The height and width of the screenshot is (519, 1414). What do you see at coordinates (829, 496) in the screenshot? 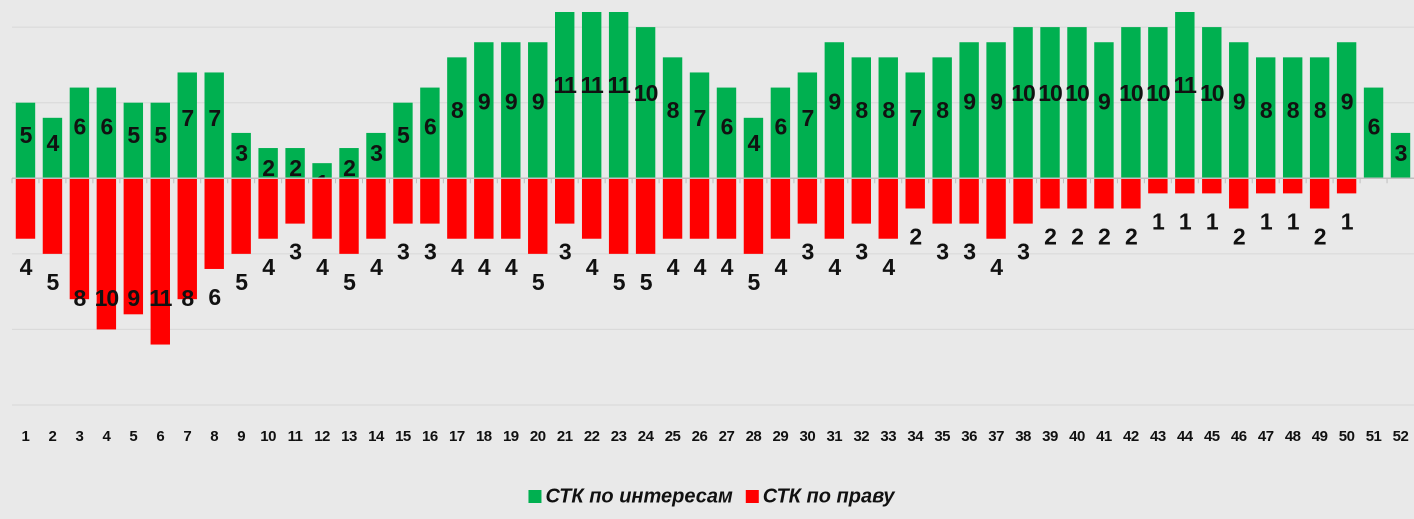
I see `legend-label: СТК по праву` at bounding box center [829, 496].